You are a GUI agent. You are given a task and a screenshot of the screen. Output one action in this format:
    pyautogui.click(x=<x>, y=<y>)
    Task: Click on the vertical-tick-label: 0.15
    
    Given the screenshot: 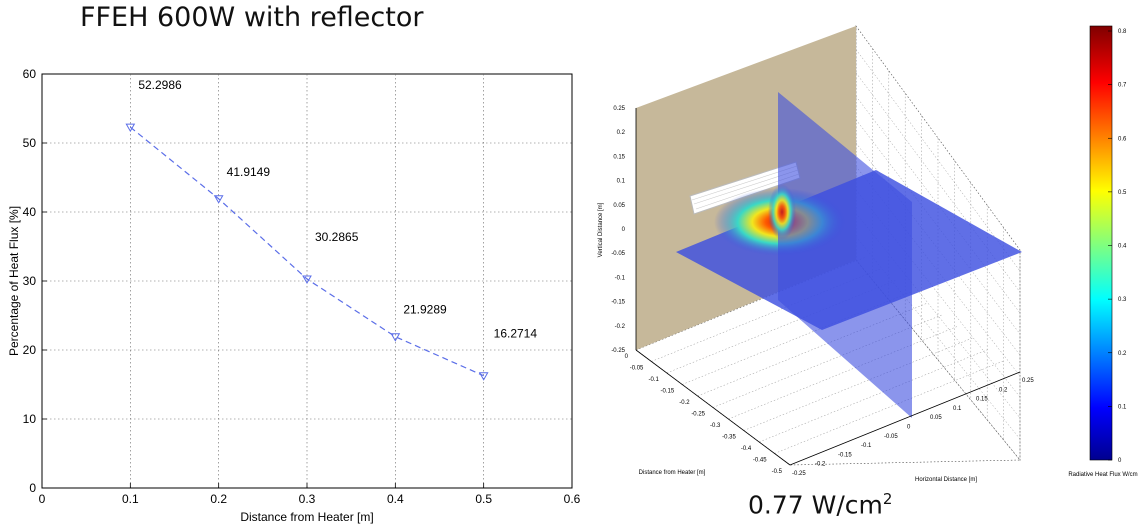 What is the action you would take?
    pyautogui.click(x=619, y=157)
    